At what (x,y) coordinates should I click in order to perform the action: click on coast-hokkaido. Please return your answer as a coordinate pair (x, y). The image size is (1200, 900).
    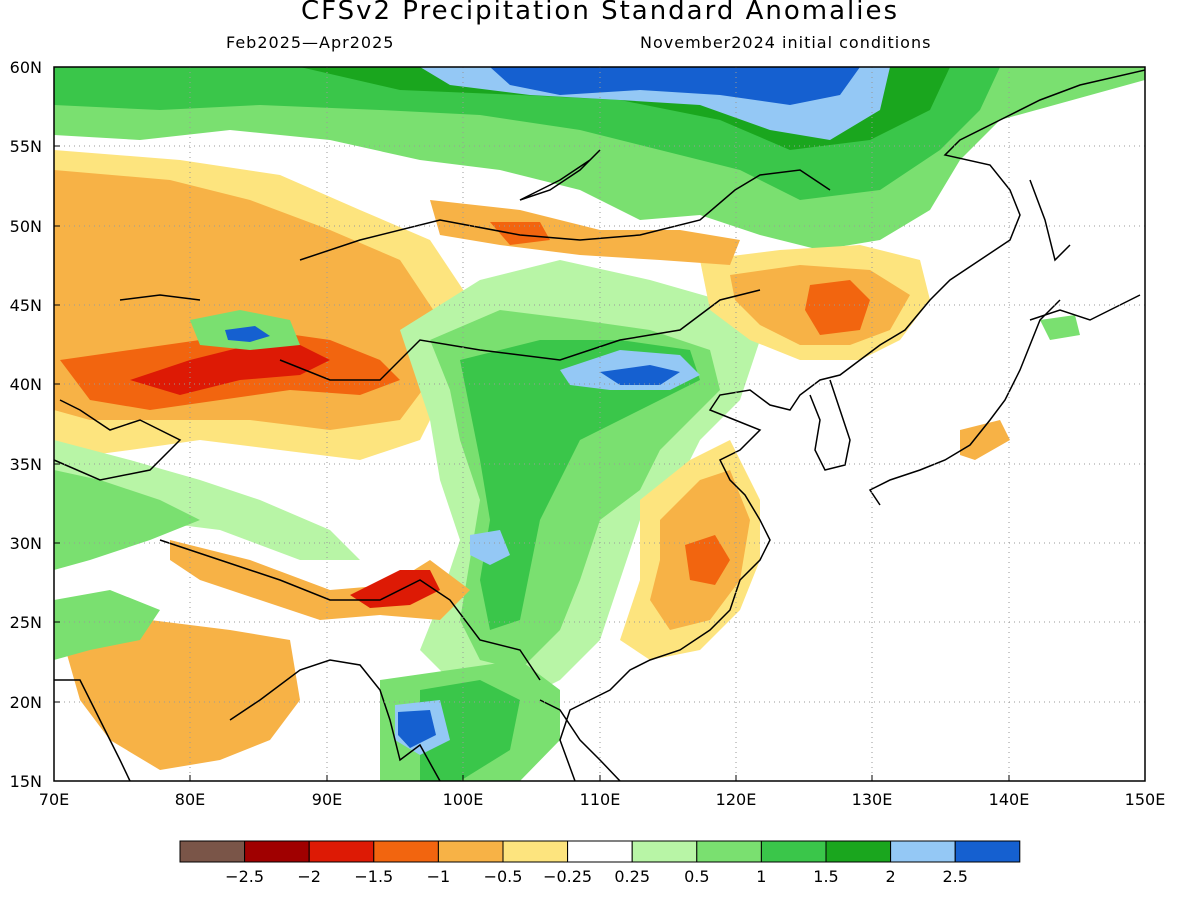
    Looking at the image, I should click on (1085, 307).